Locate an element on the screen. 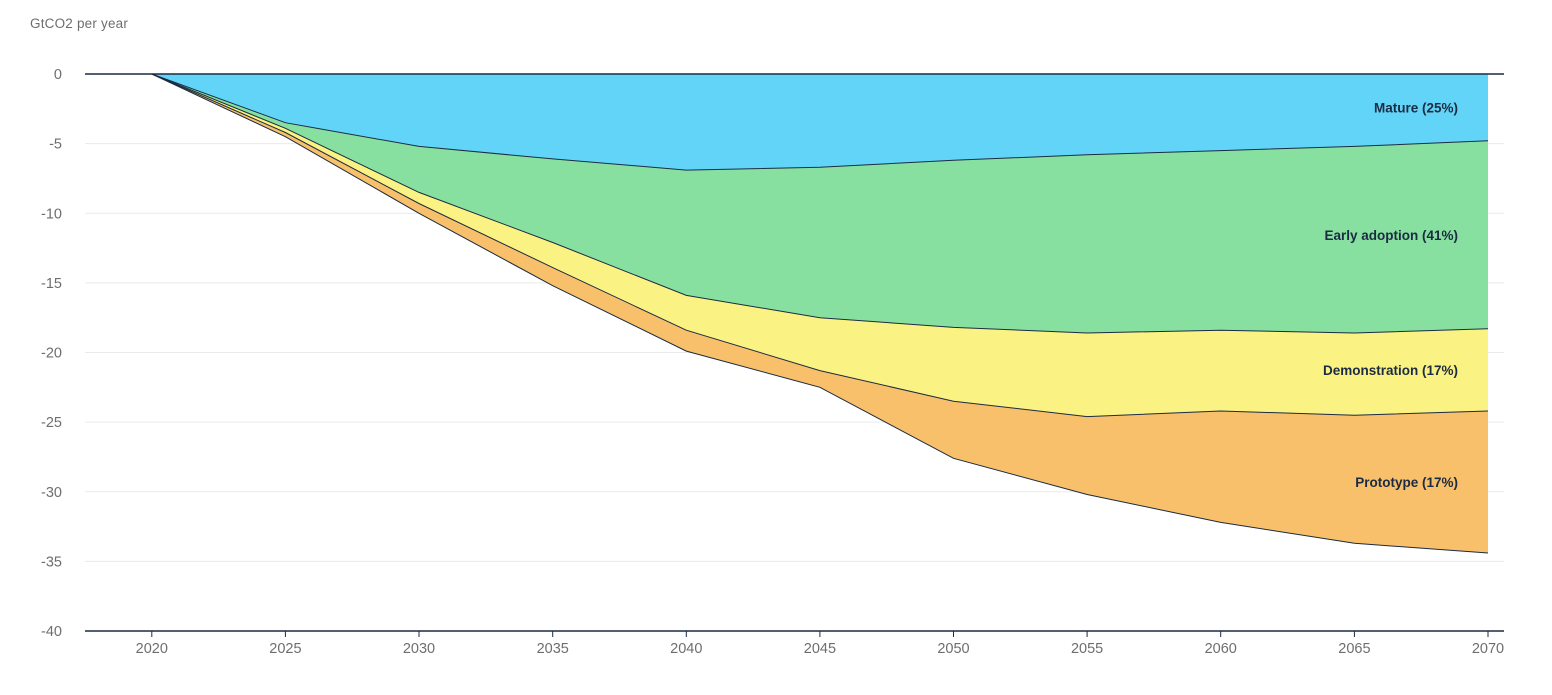  y-tick-label: -35 is located at coordinates (51, 562).